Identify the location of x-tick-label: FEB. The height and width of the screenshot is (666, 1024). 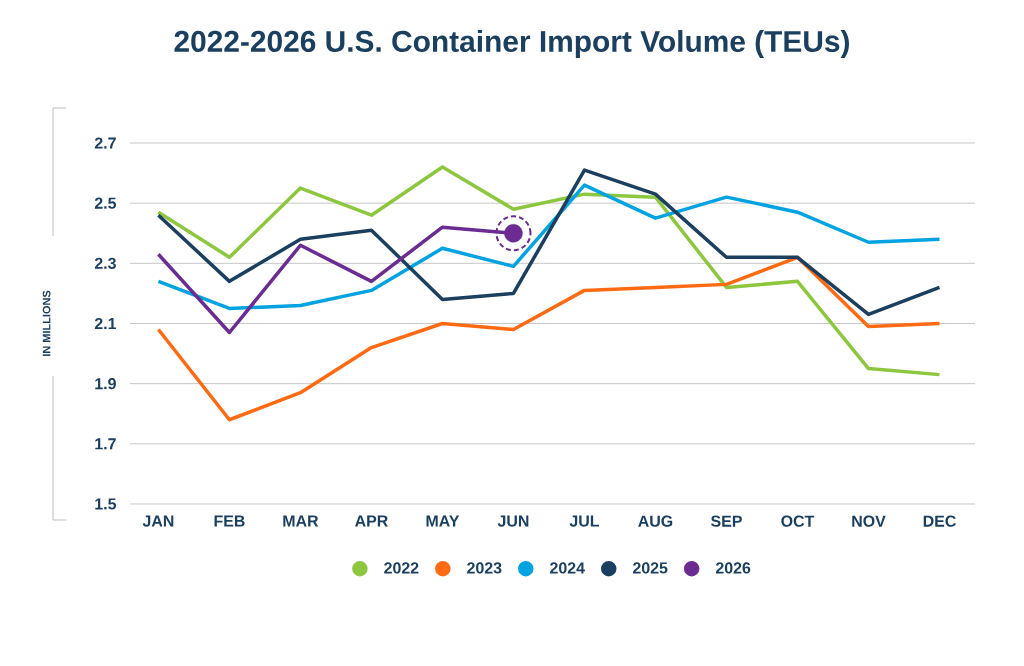
(229, 521).